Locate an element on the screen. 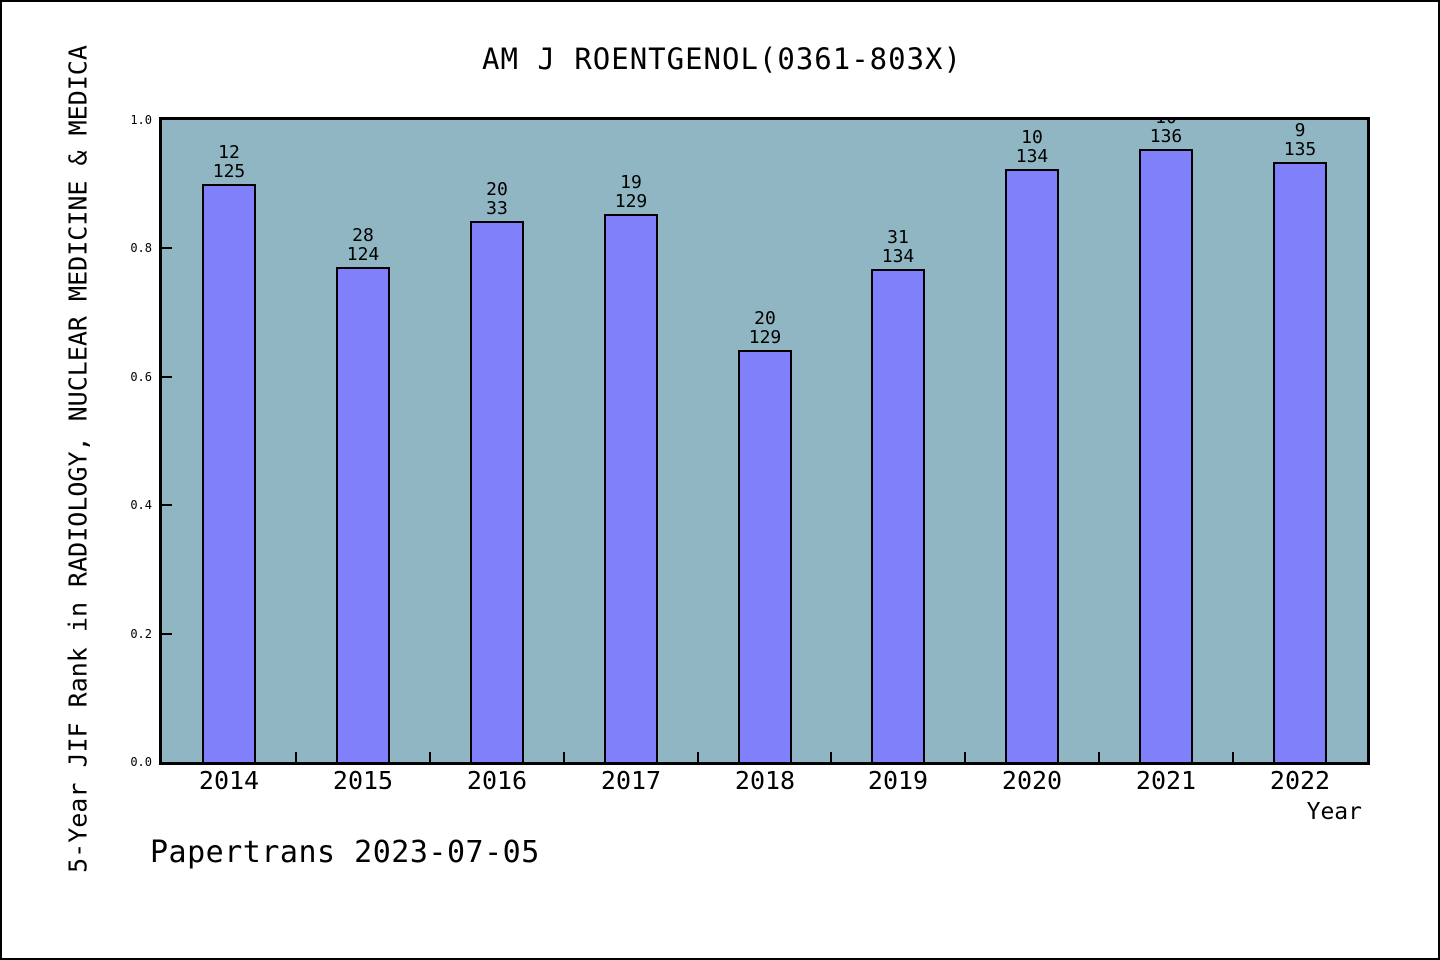 The height and width of the screenshot is (960, 1440). bar-value-label: 20 129 is located at coordinates (765, 328).